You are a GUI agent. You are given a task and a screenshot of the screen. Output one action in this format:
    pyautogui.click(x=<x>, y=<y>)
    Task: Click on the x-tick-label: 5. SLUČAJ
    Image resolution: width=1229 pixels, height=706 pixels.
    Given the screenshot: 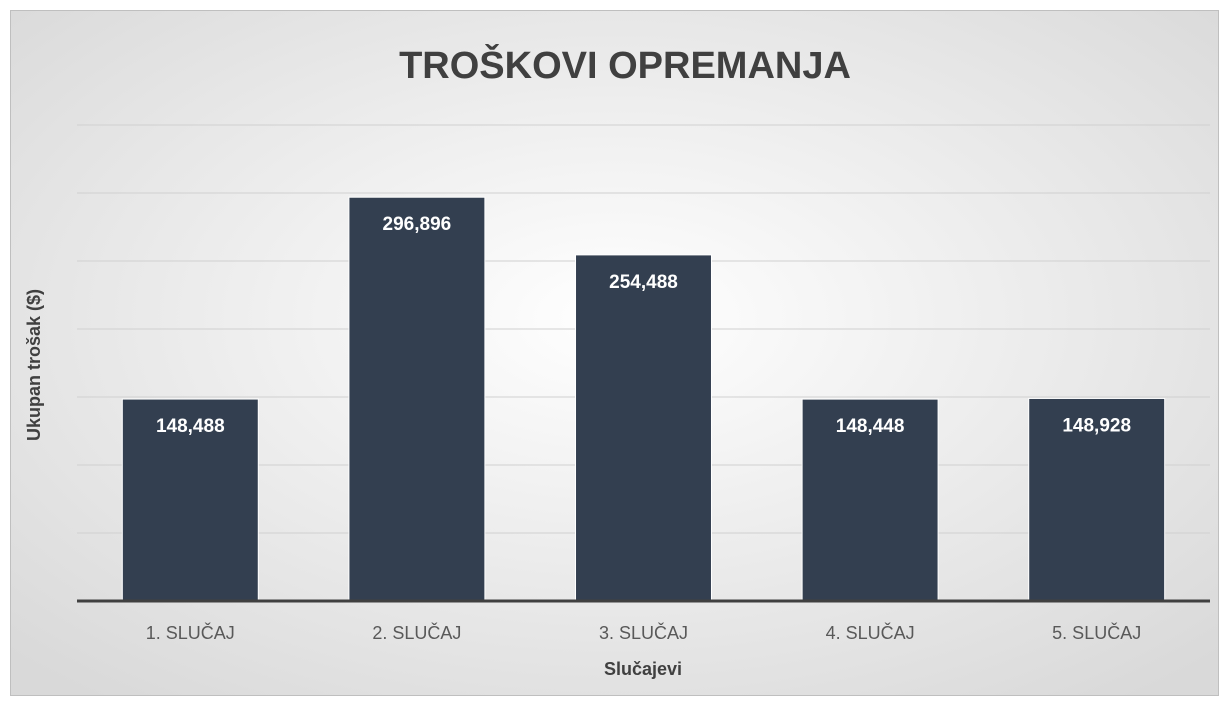 What is the action you would take?
    pyautogui.click(x=1096, y=632)
    